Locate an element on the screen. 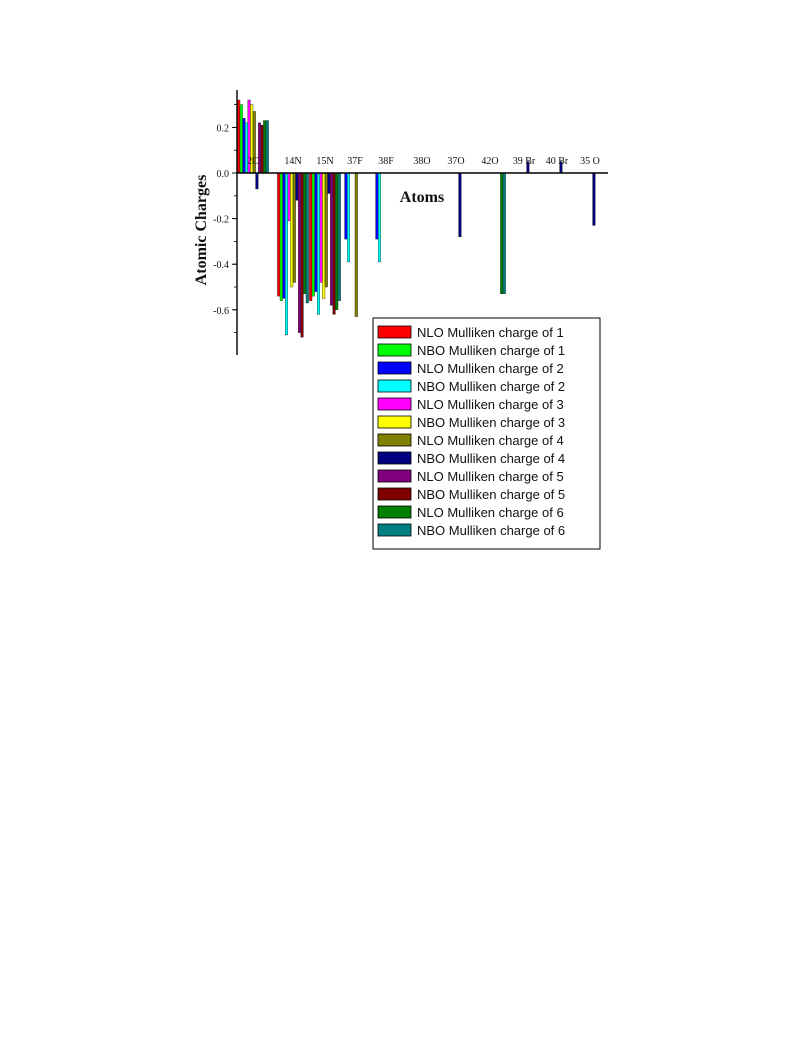  legend-label: NBO Mulliken charge of 4 is located at coordinates (491, 458).